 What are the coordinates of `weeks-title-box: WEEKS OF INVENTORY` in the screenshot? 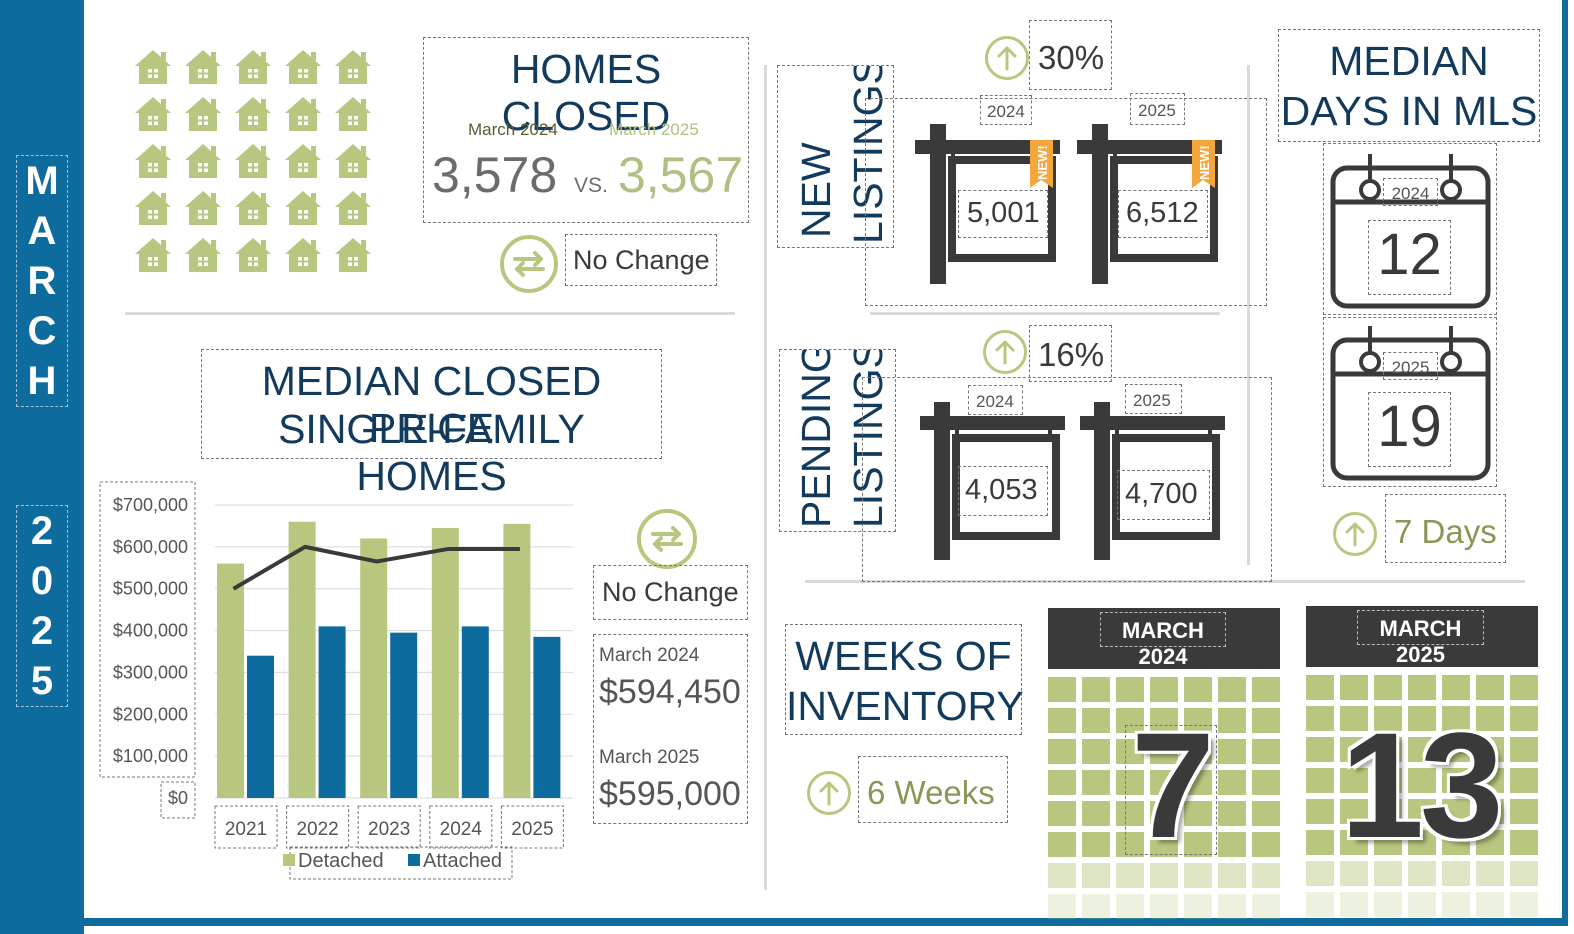 It's located at (904, 679).